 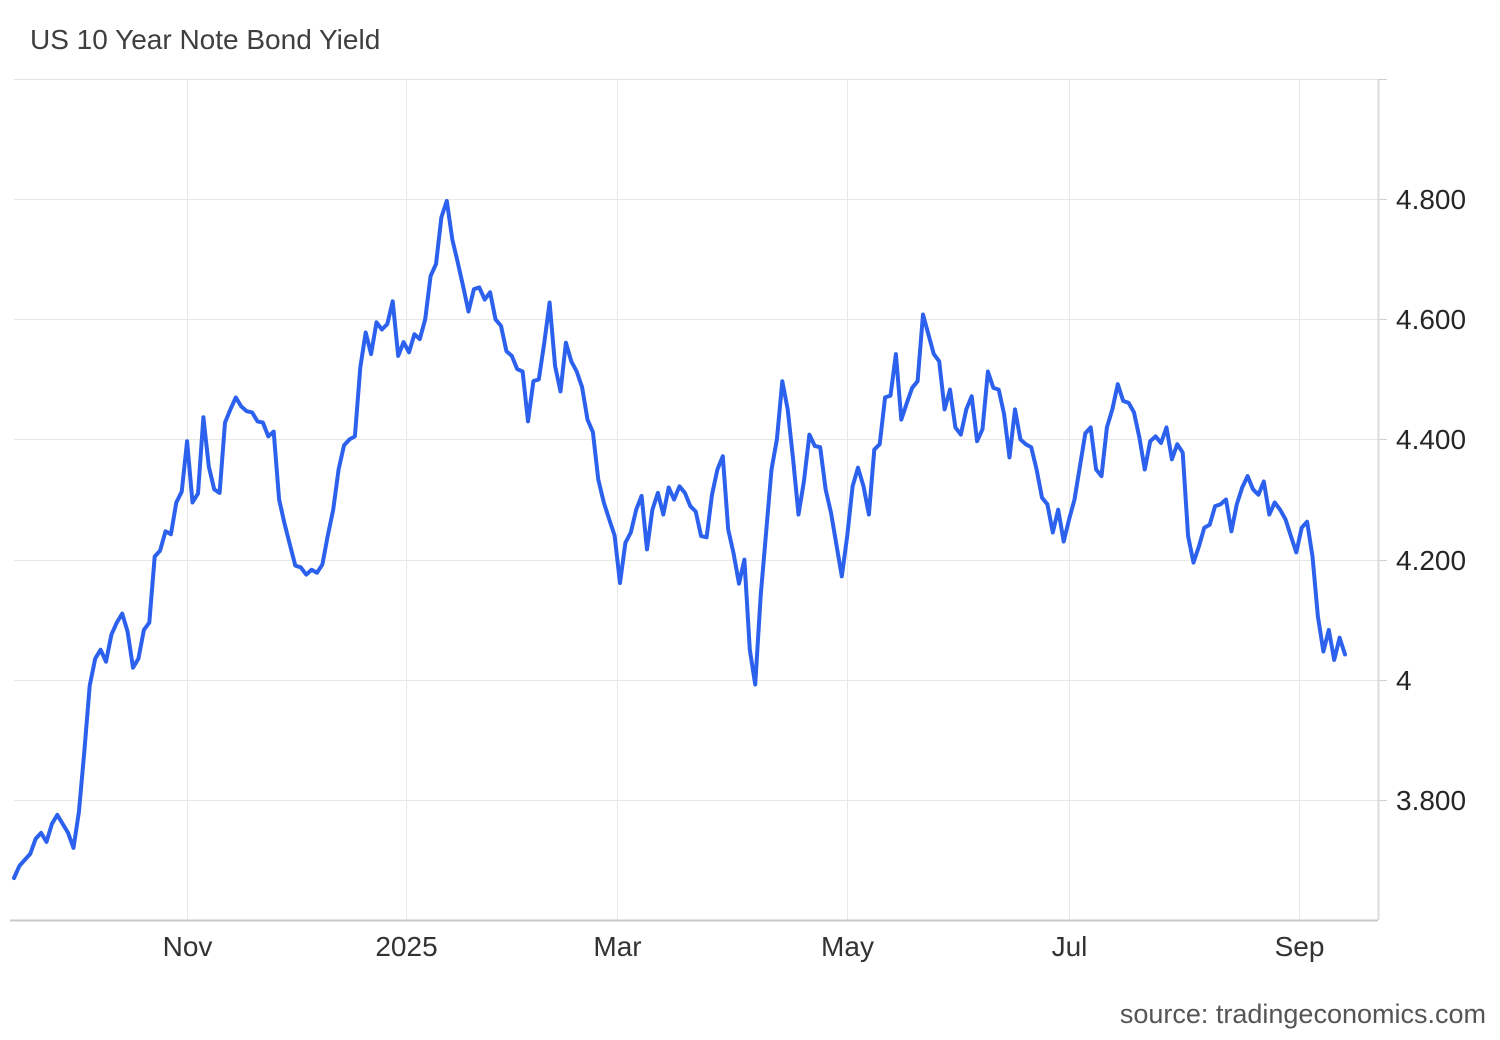 I want to click on y-axis-label: 3.800, so click(x=1431, y=800).